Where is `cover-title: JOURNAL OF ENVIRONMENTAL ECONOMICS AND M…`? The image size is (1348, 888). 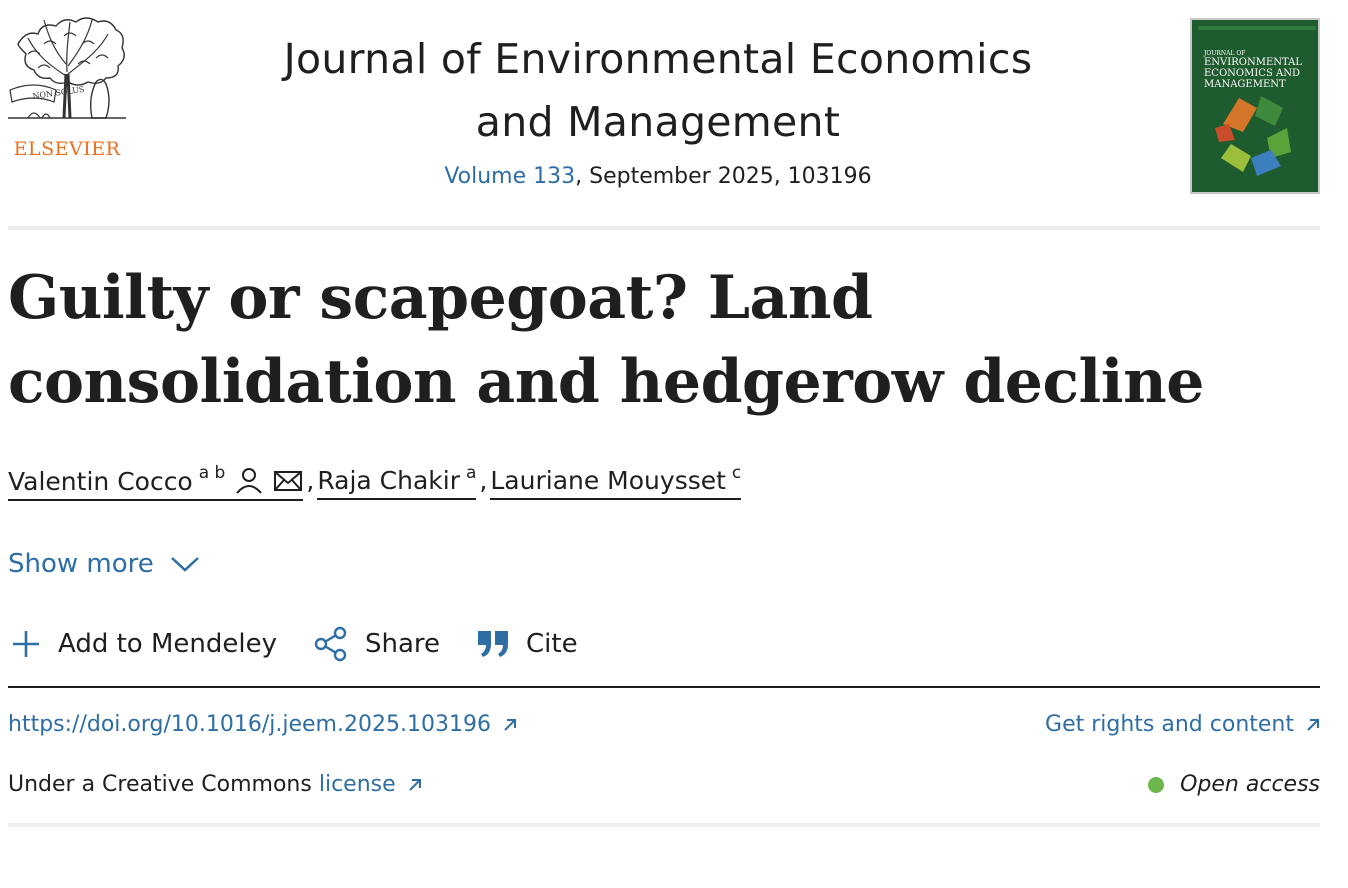
cover-title: JOURNAL OF ENVIRONMENTAL ECONOMICS AND M… is located at coordinates (1260, 70).